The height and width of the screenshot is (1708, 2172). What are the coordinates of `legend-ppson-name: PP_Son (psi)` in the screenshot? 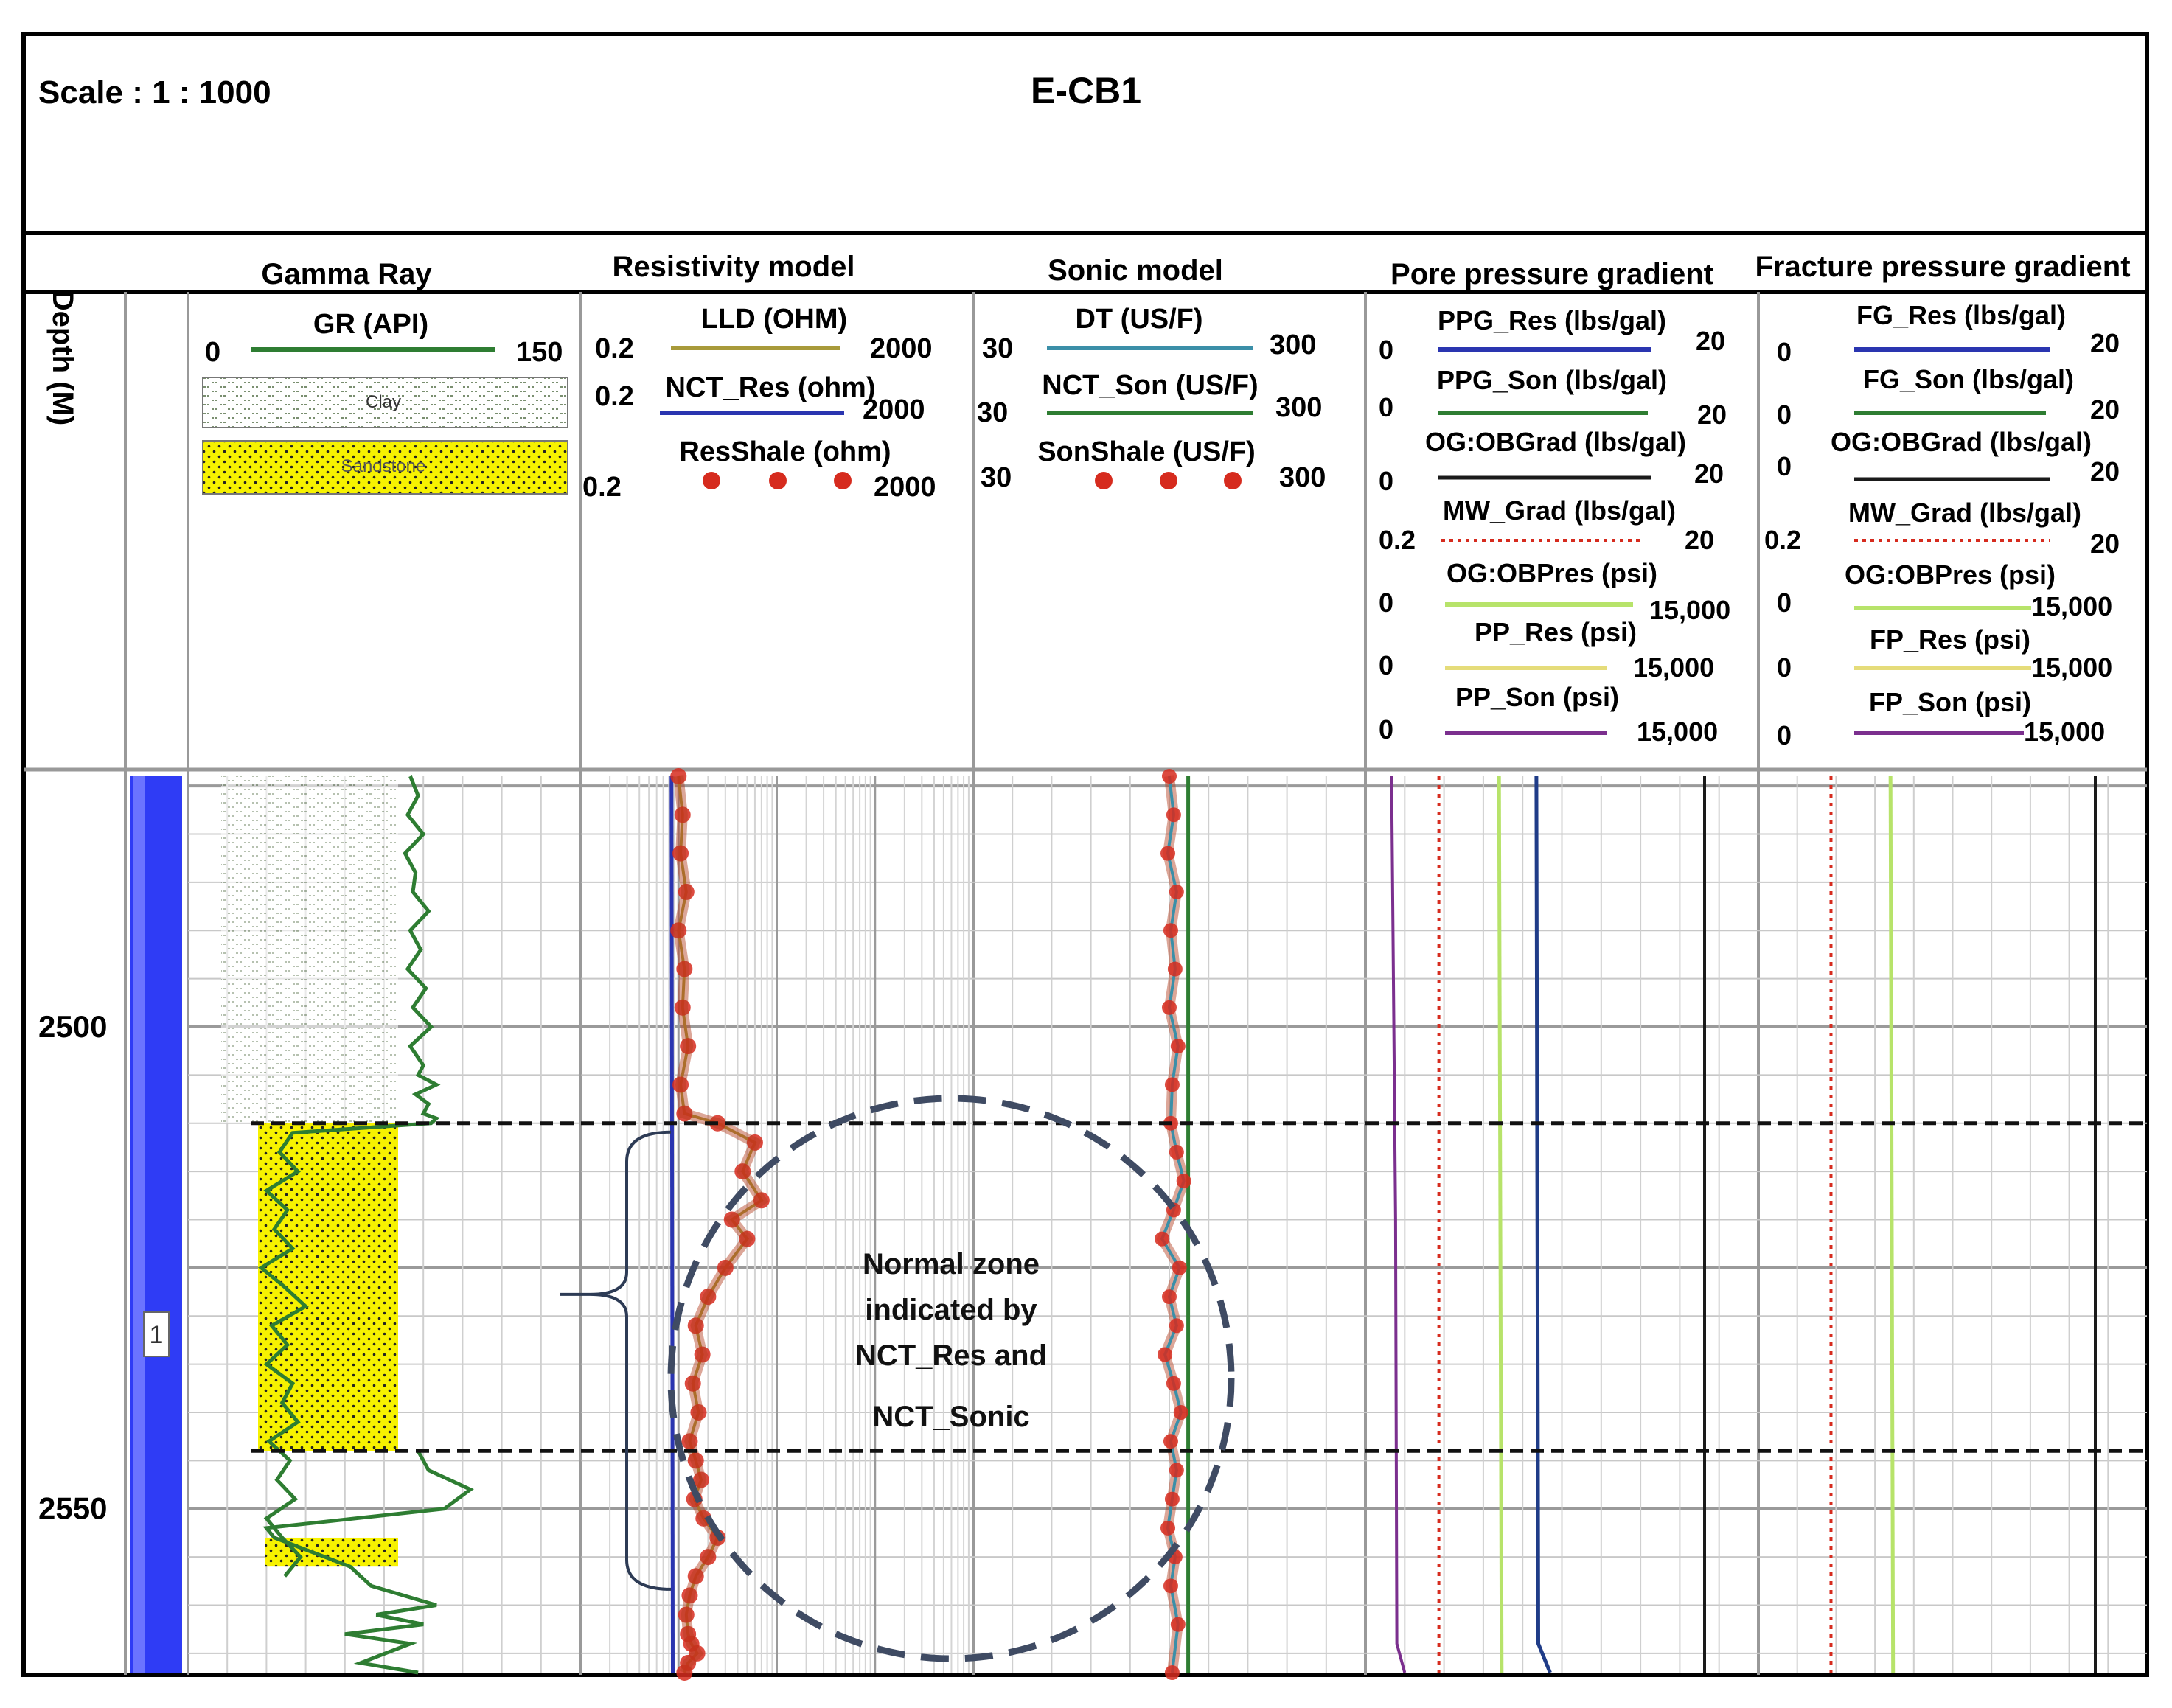 It's located at (1537, 697).